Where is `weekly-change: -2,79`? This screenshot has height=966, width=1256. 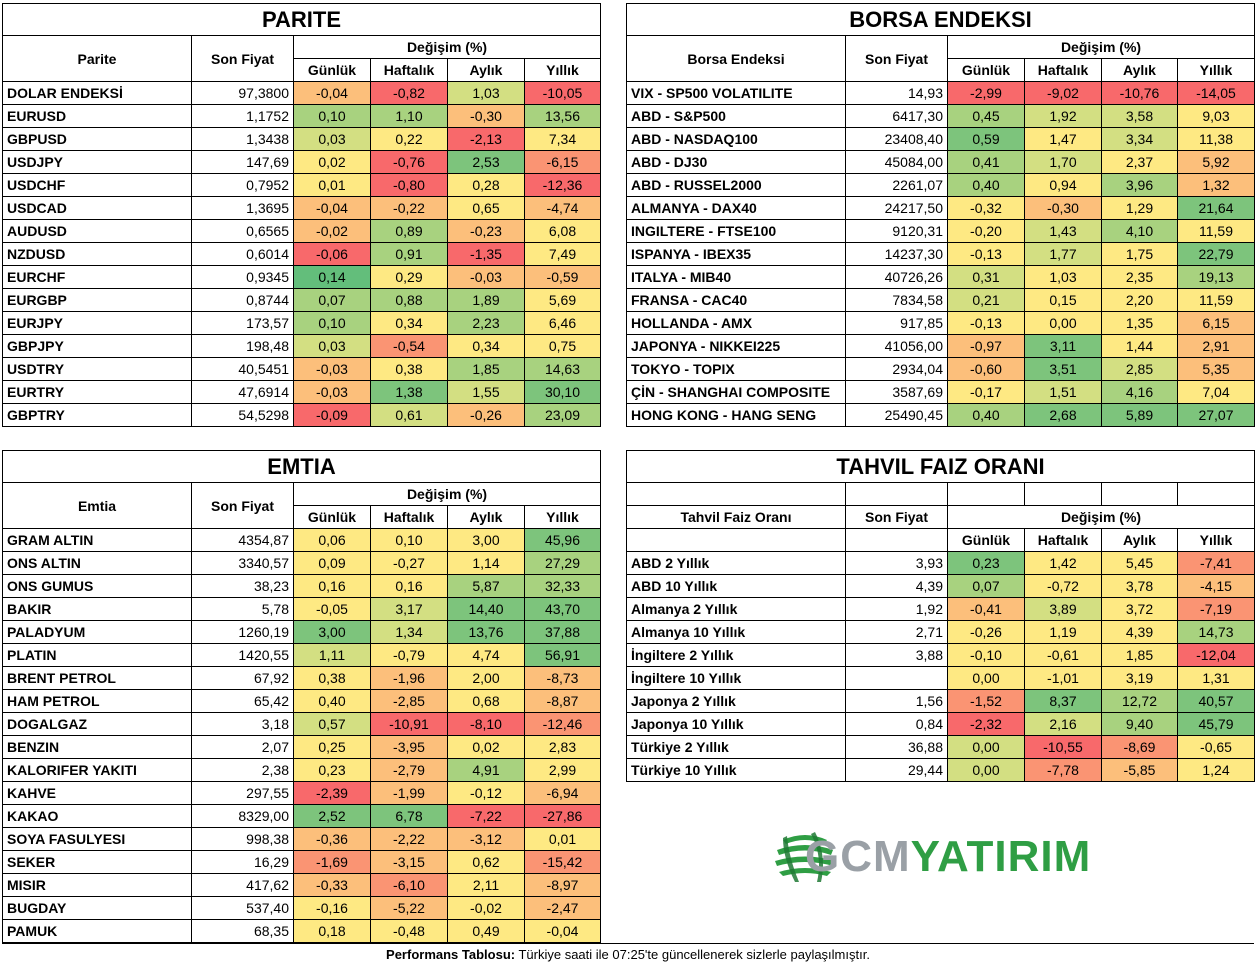
weekly-change: -2,79 is located at coordinates (409, 770).